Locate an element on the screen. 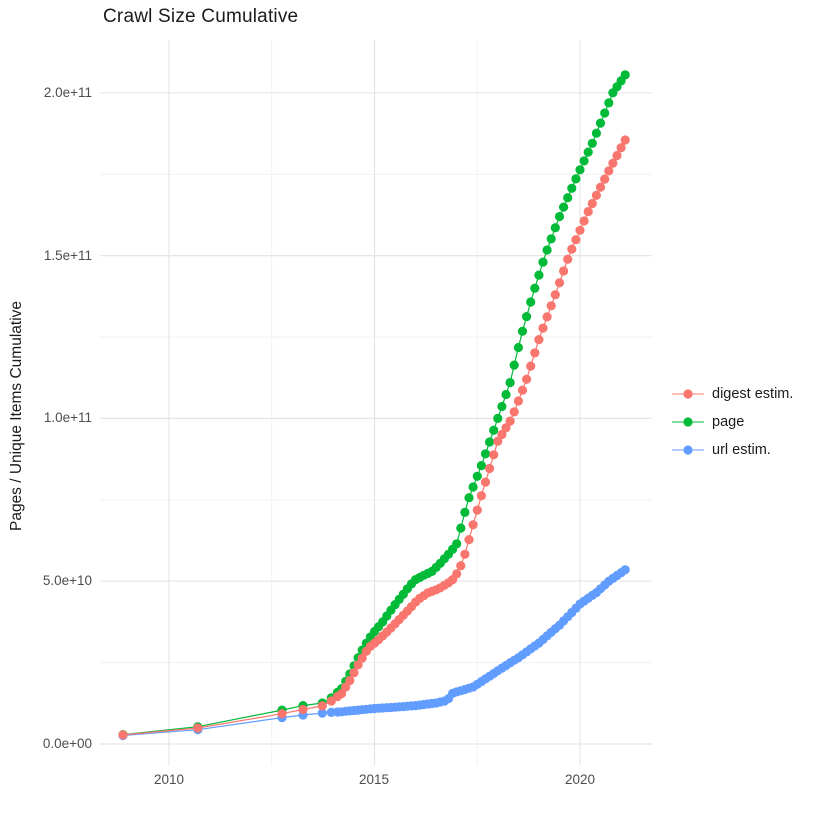  legend-item-page: page is located at coordinates (732, 422).